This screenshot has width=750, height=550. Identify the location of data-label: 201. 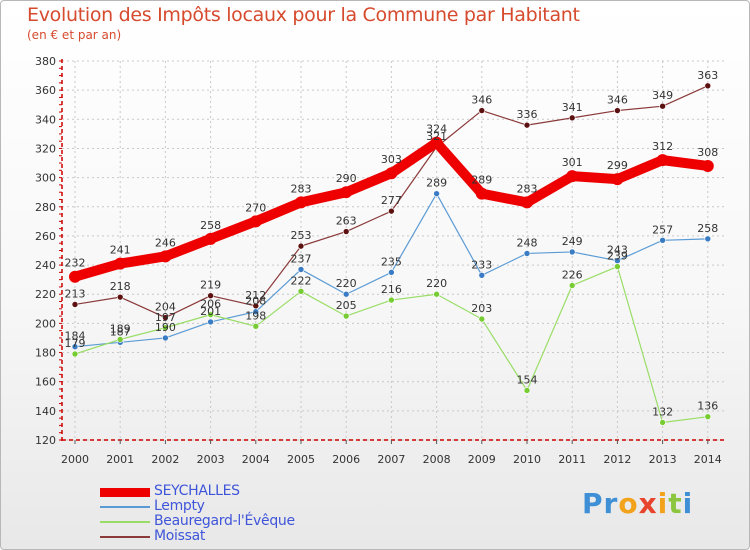
(210, 311).